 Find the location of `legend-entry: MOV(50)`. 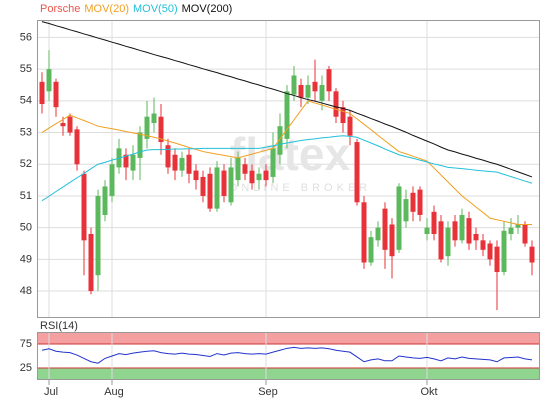

legend-entry: MOV(50) is located at coordinates (155, 9).